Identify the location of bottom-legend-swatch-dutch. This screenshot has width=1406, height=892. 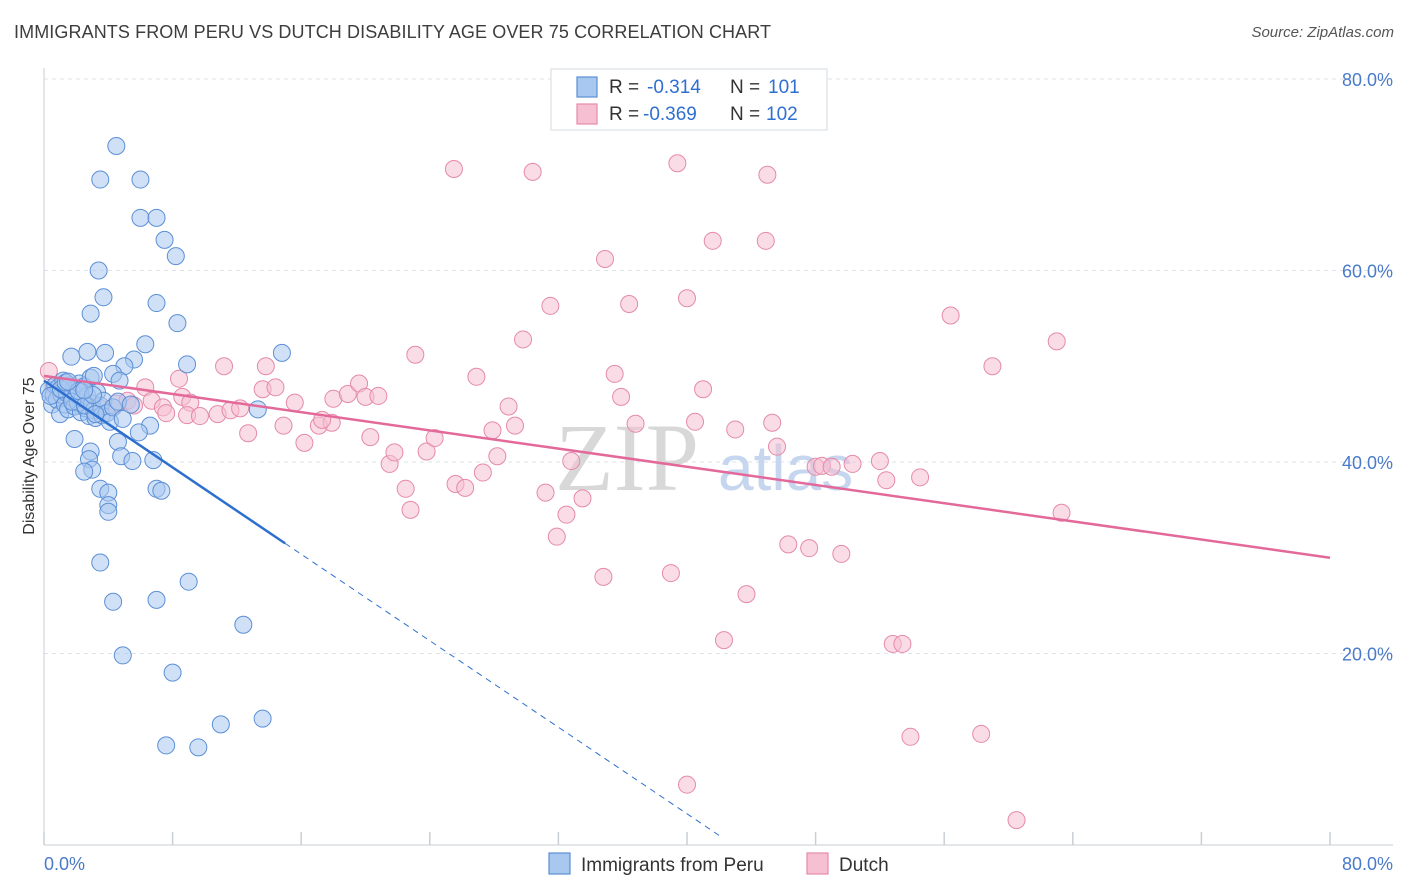
(817, 863).